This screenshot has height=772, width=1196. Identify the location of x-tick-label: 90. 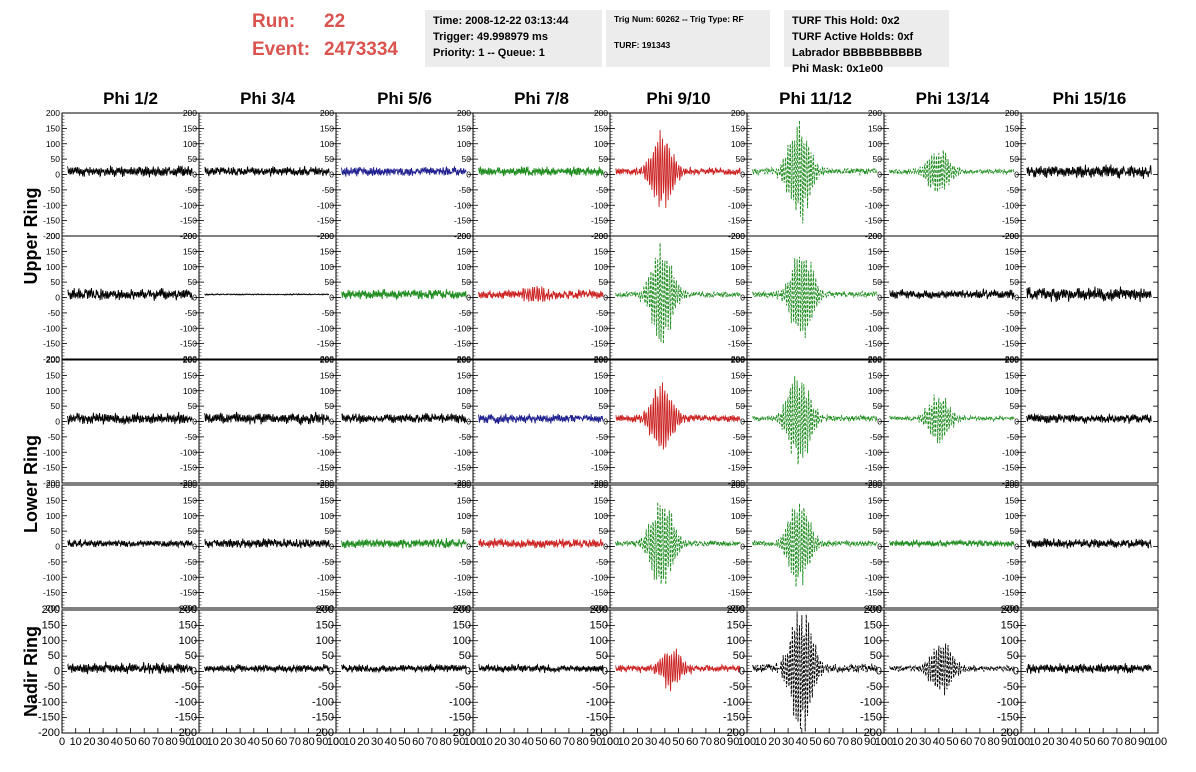
(185, 742).